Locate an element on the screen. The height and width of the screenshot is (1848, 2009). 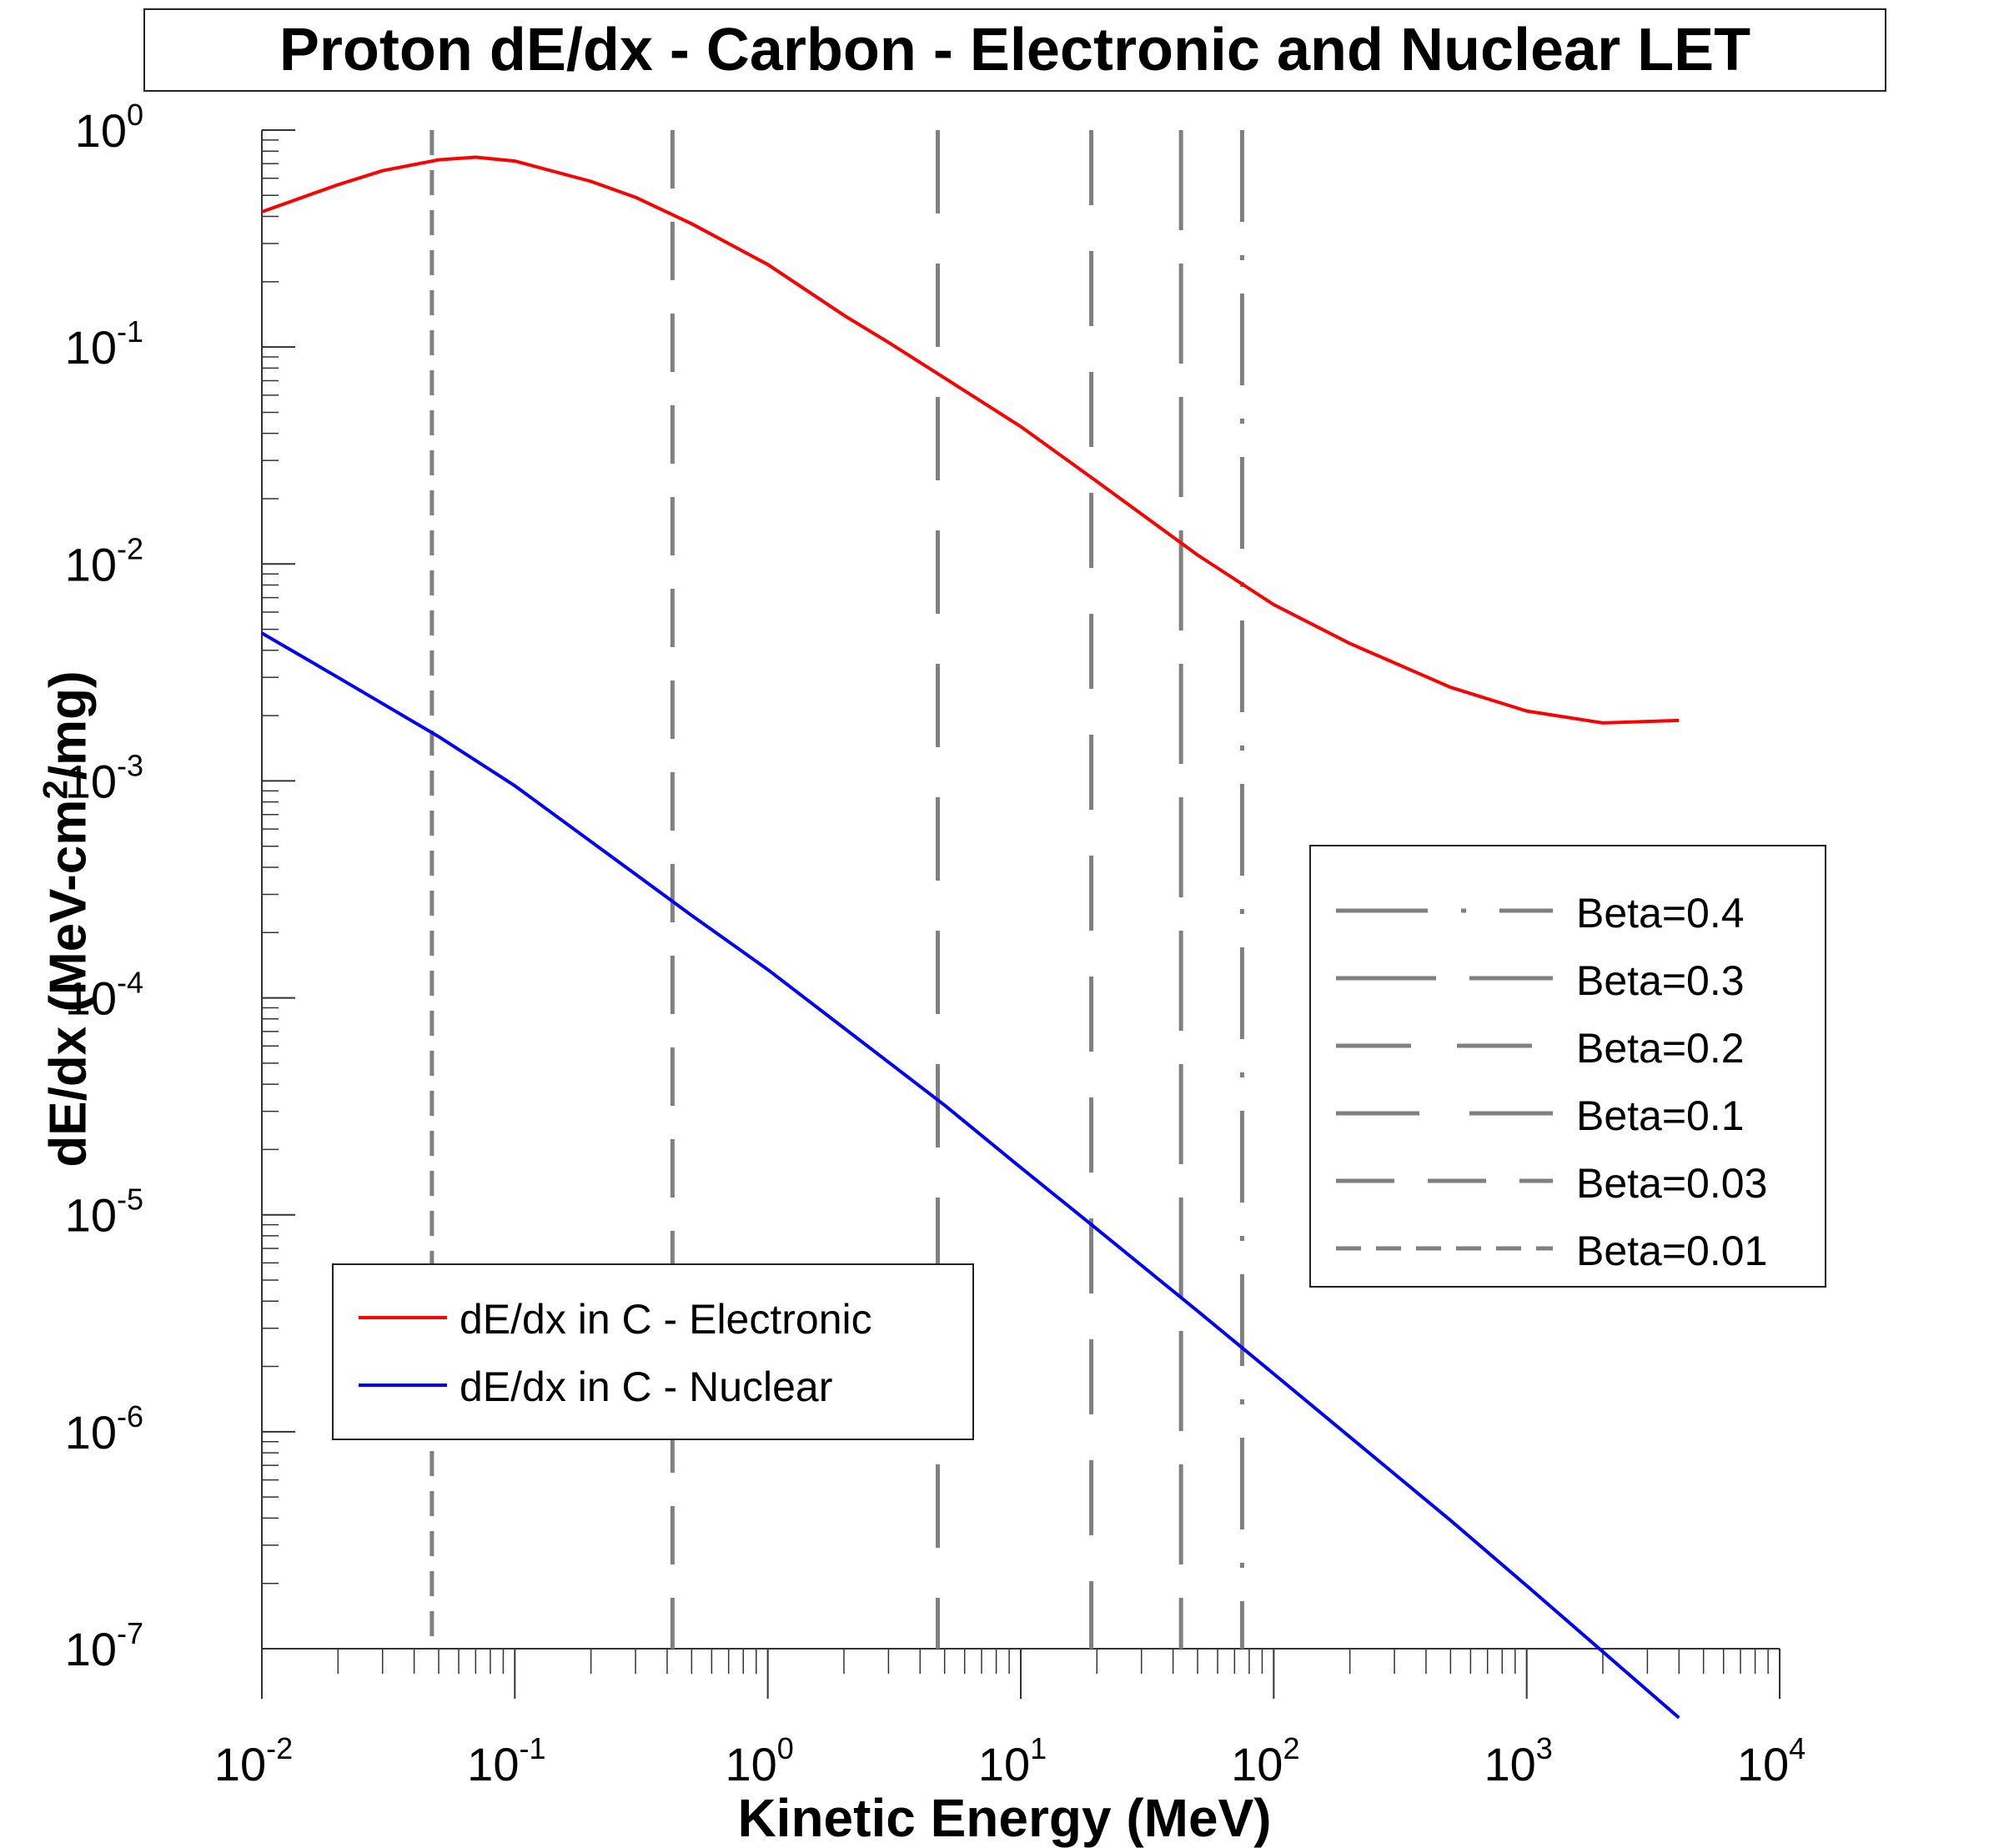
x-tick-label: 10⁻¹ is located at coordinates (506, 1760).